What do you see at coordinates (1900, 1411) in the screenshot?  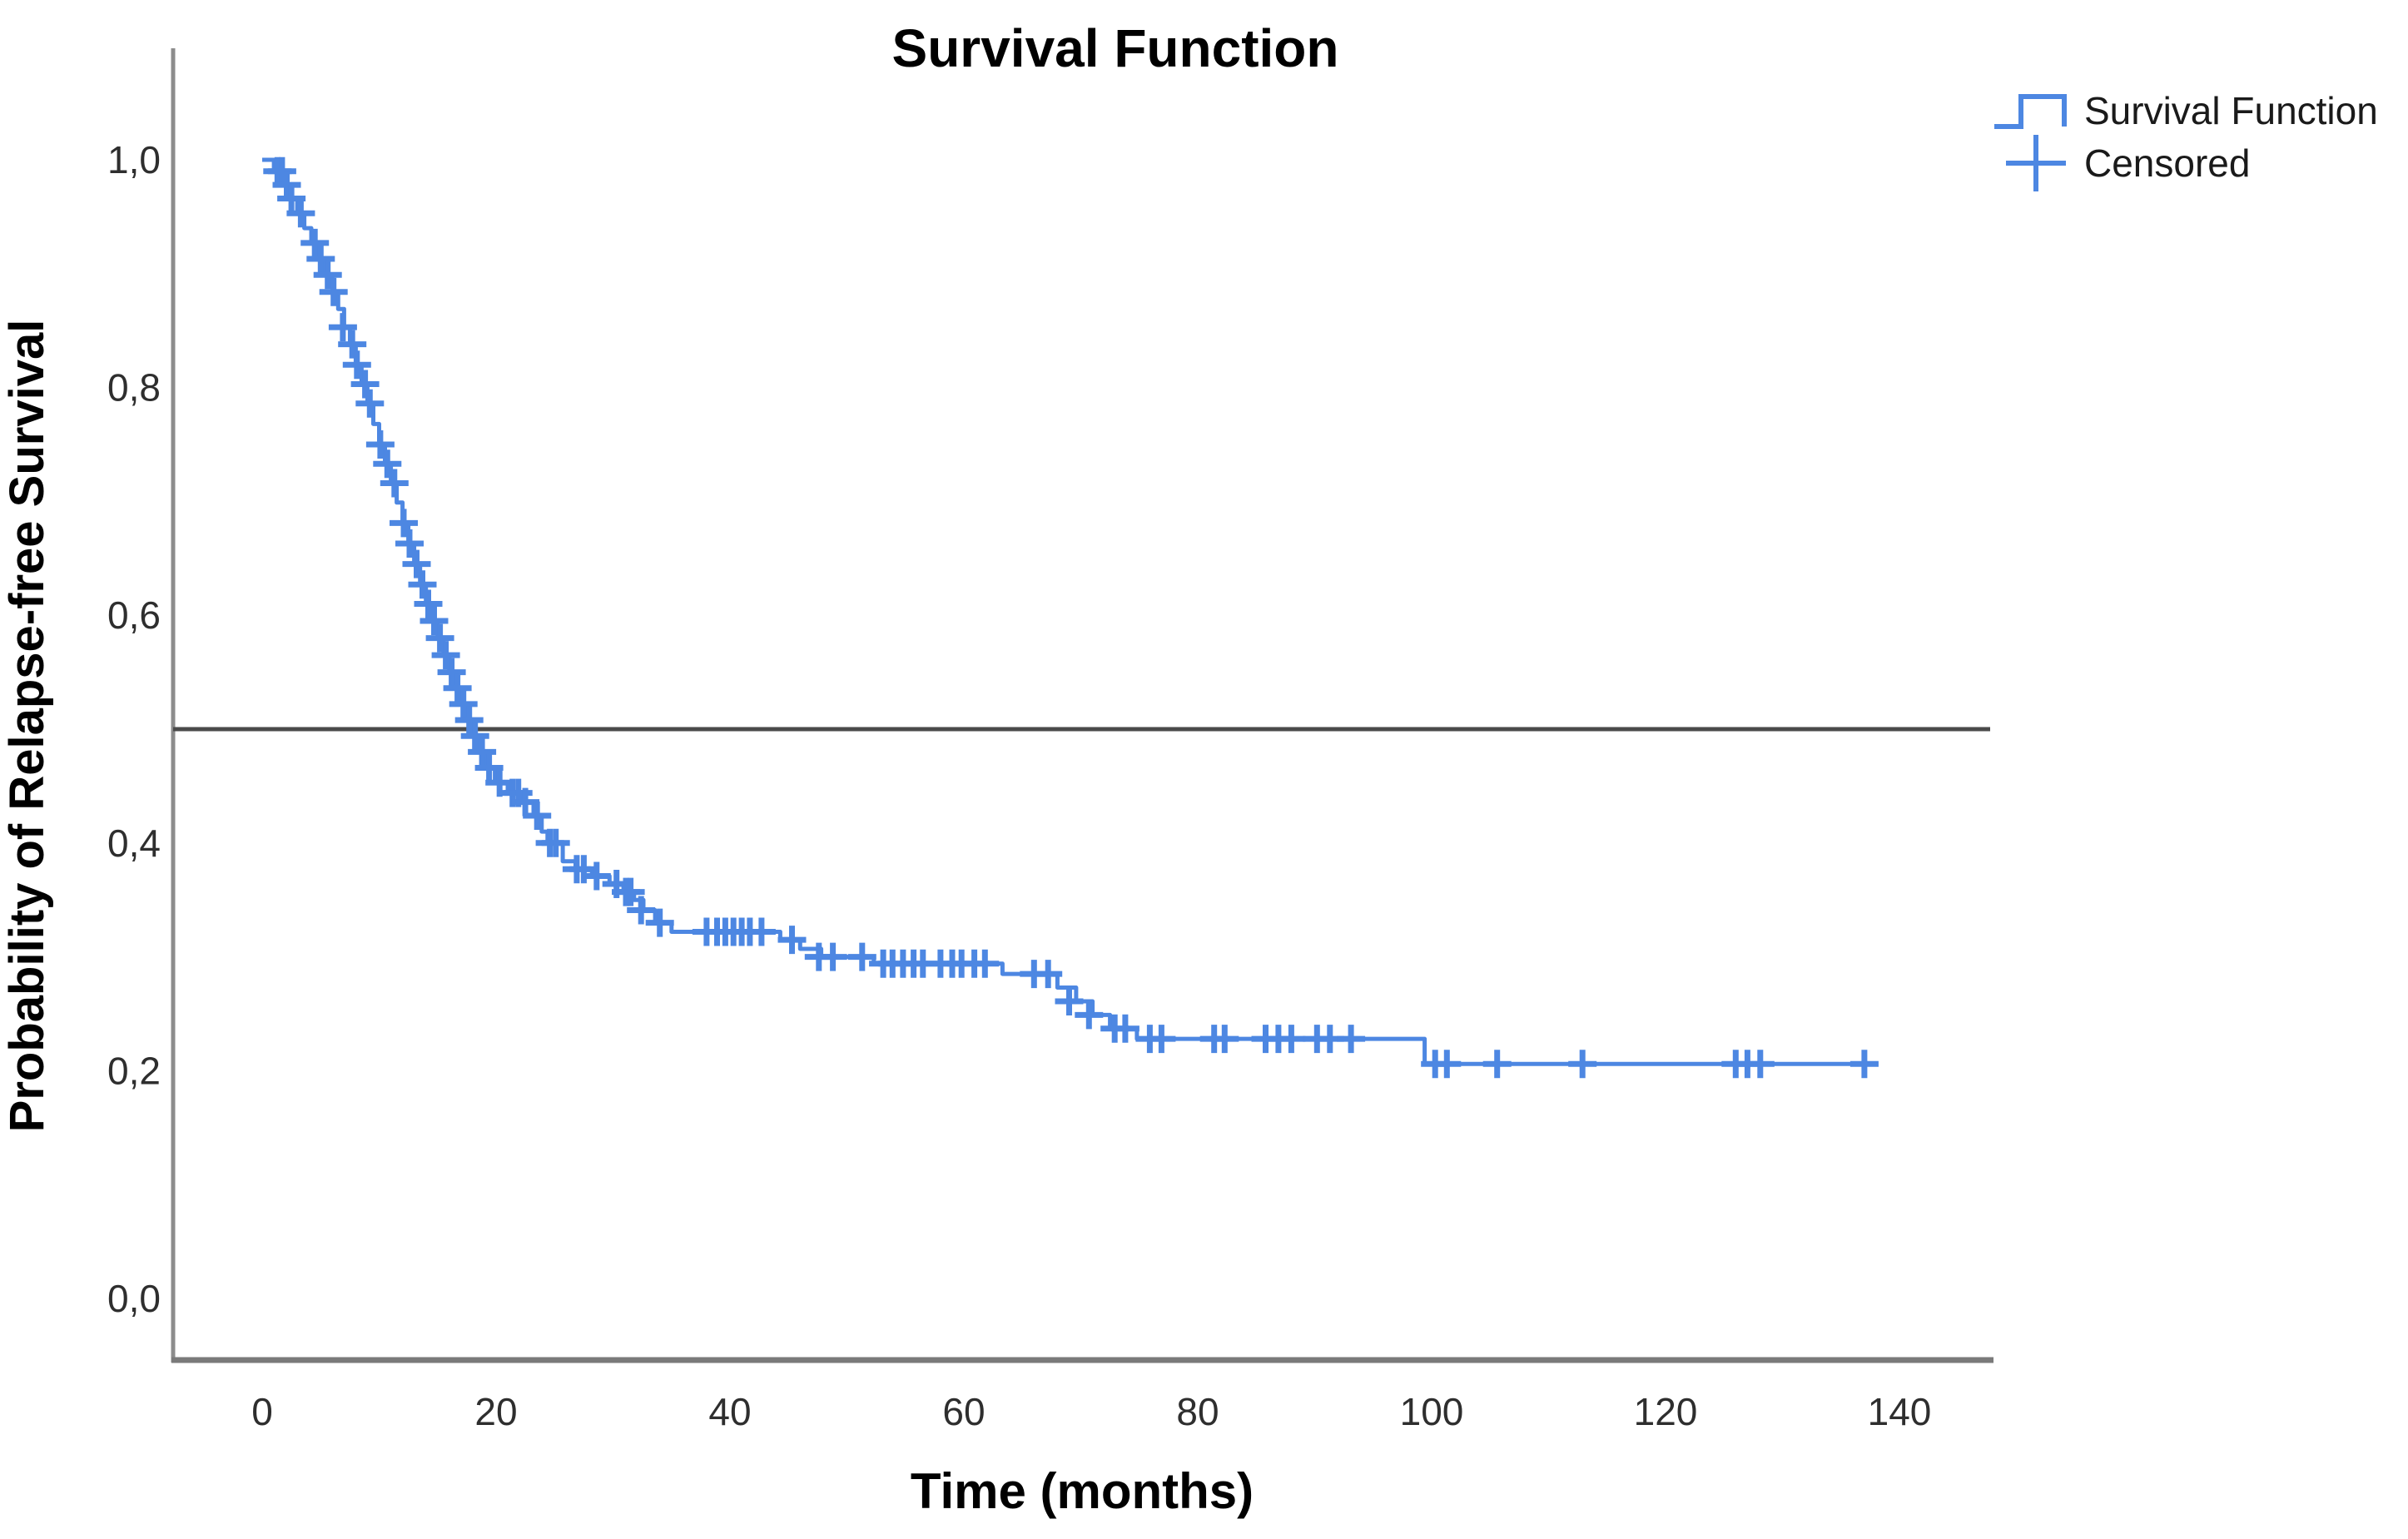 I see `x-tick-label: 140` at bounding box center [1900, 1411].